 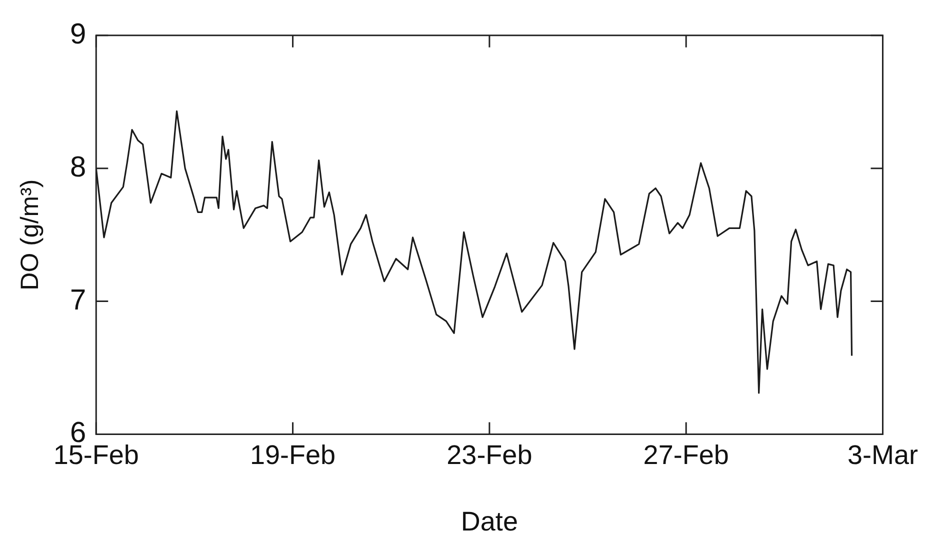 I want to click on x-tick-label: 3-Mar, so click(x=882, y=455).